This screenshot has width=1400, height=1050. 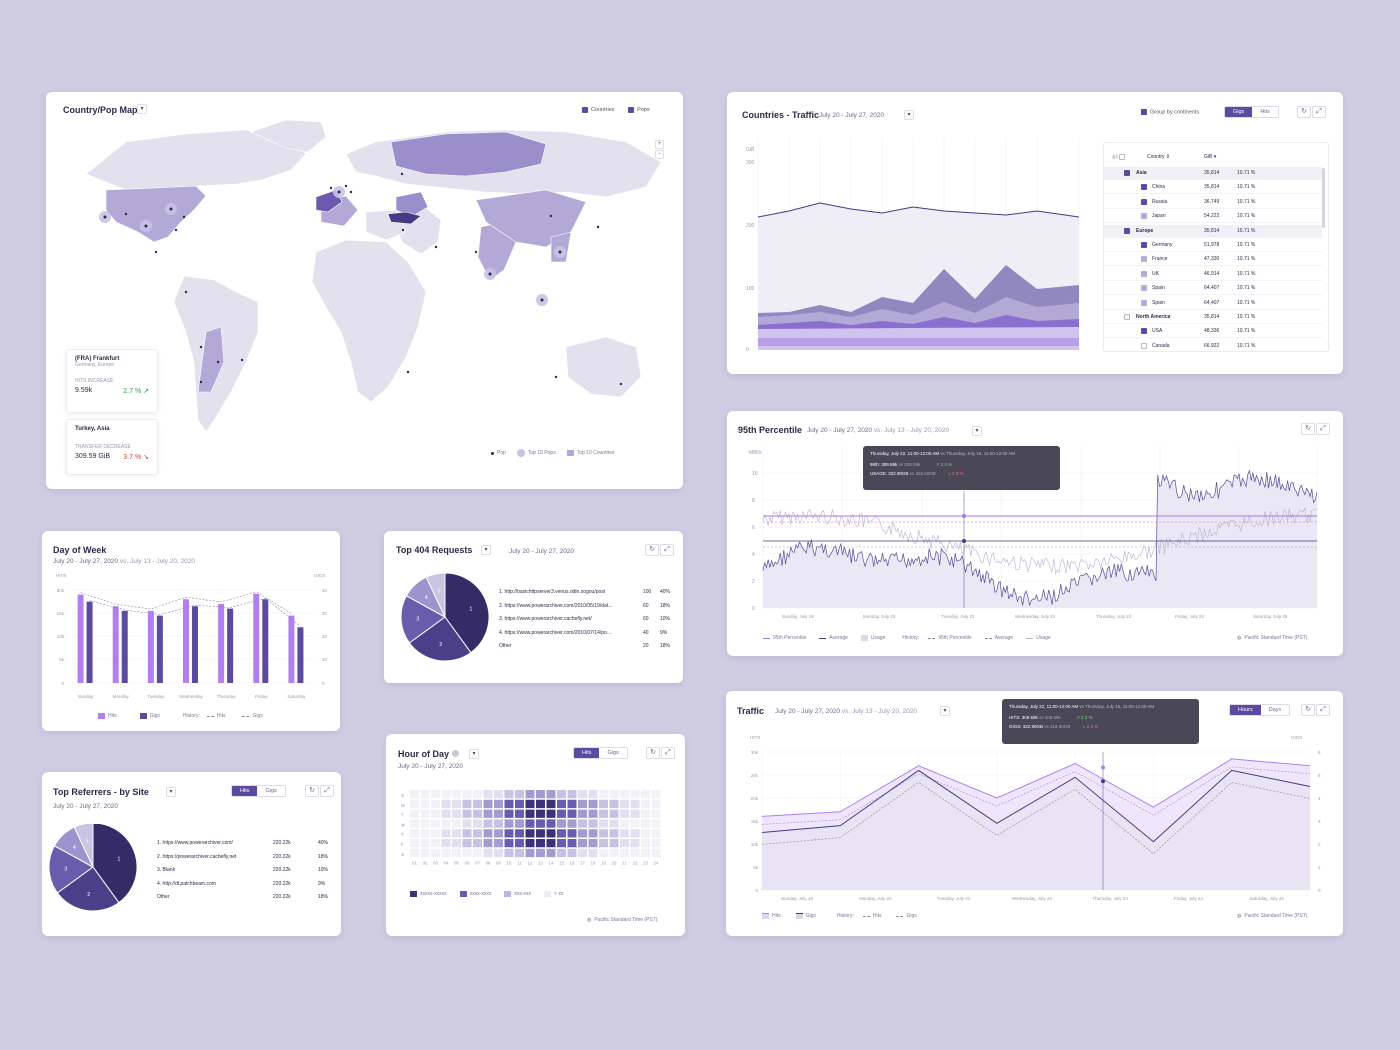 What do you see at coordinates (1213, 345) in the screenshot?
I see `table-row: Canada 66,922 10.71 %` at bounding box center [1213, 345].